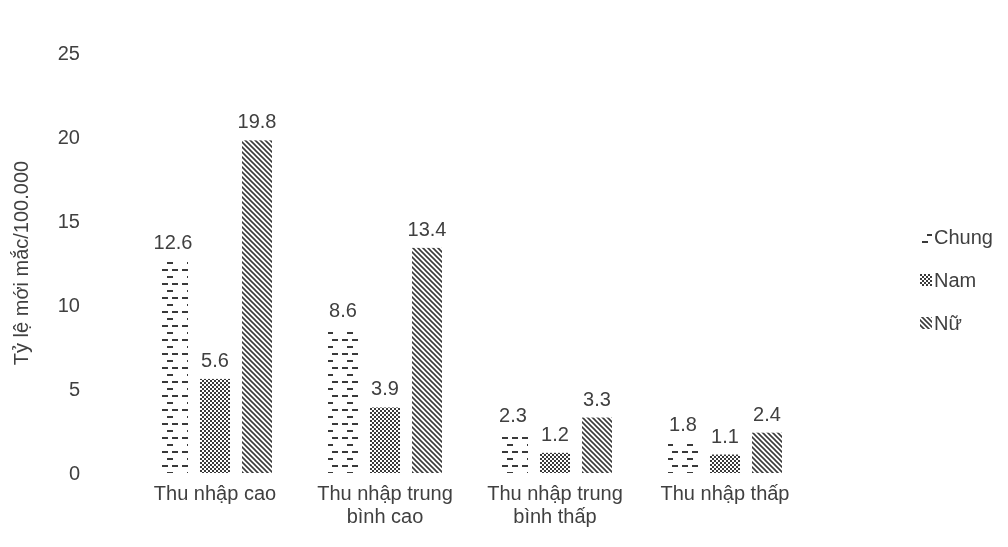 The image size is (1008, 547). Describe the element at coordinates (68, 221) in the screenshot. I see `y-tick-label: 15` at that location.